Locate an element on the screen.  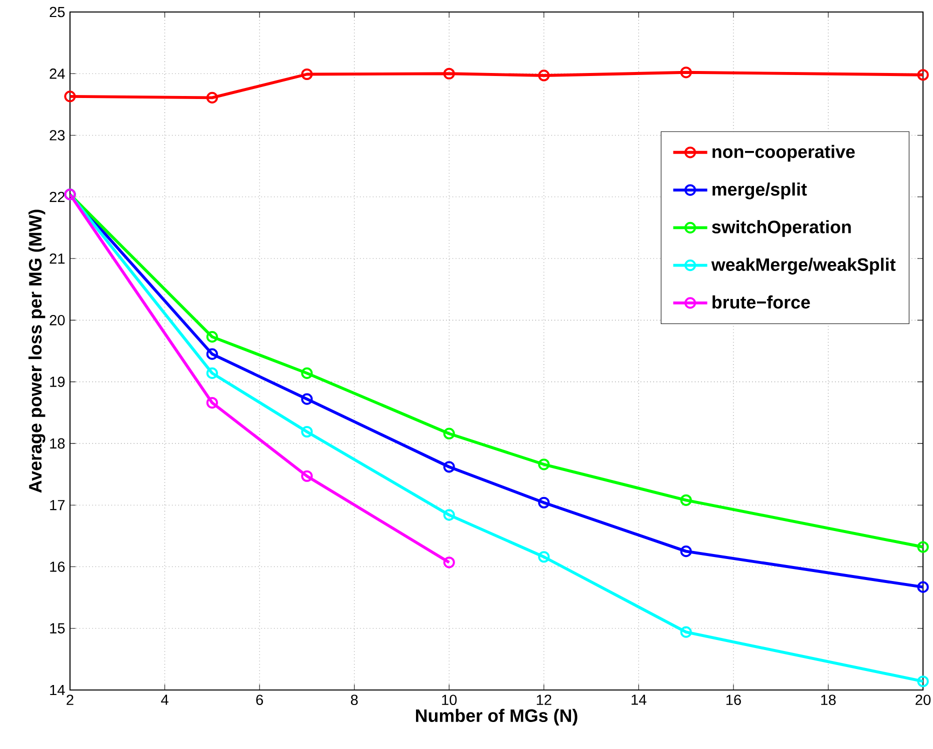
legend-label: merge/split is located at coordinates (759, 191).